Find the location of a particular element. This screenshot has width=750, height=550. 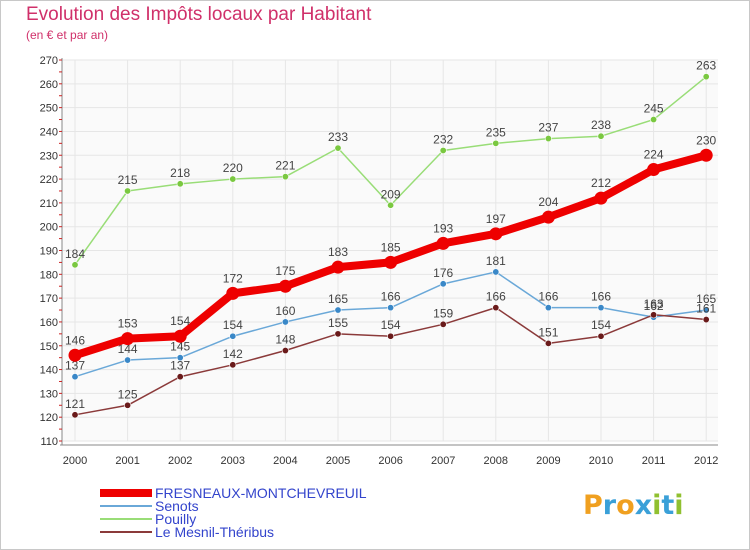

data-label: 161 is located at coordinates (706, 309).